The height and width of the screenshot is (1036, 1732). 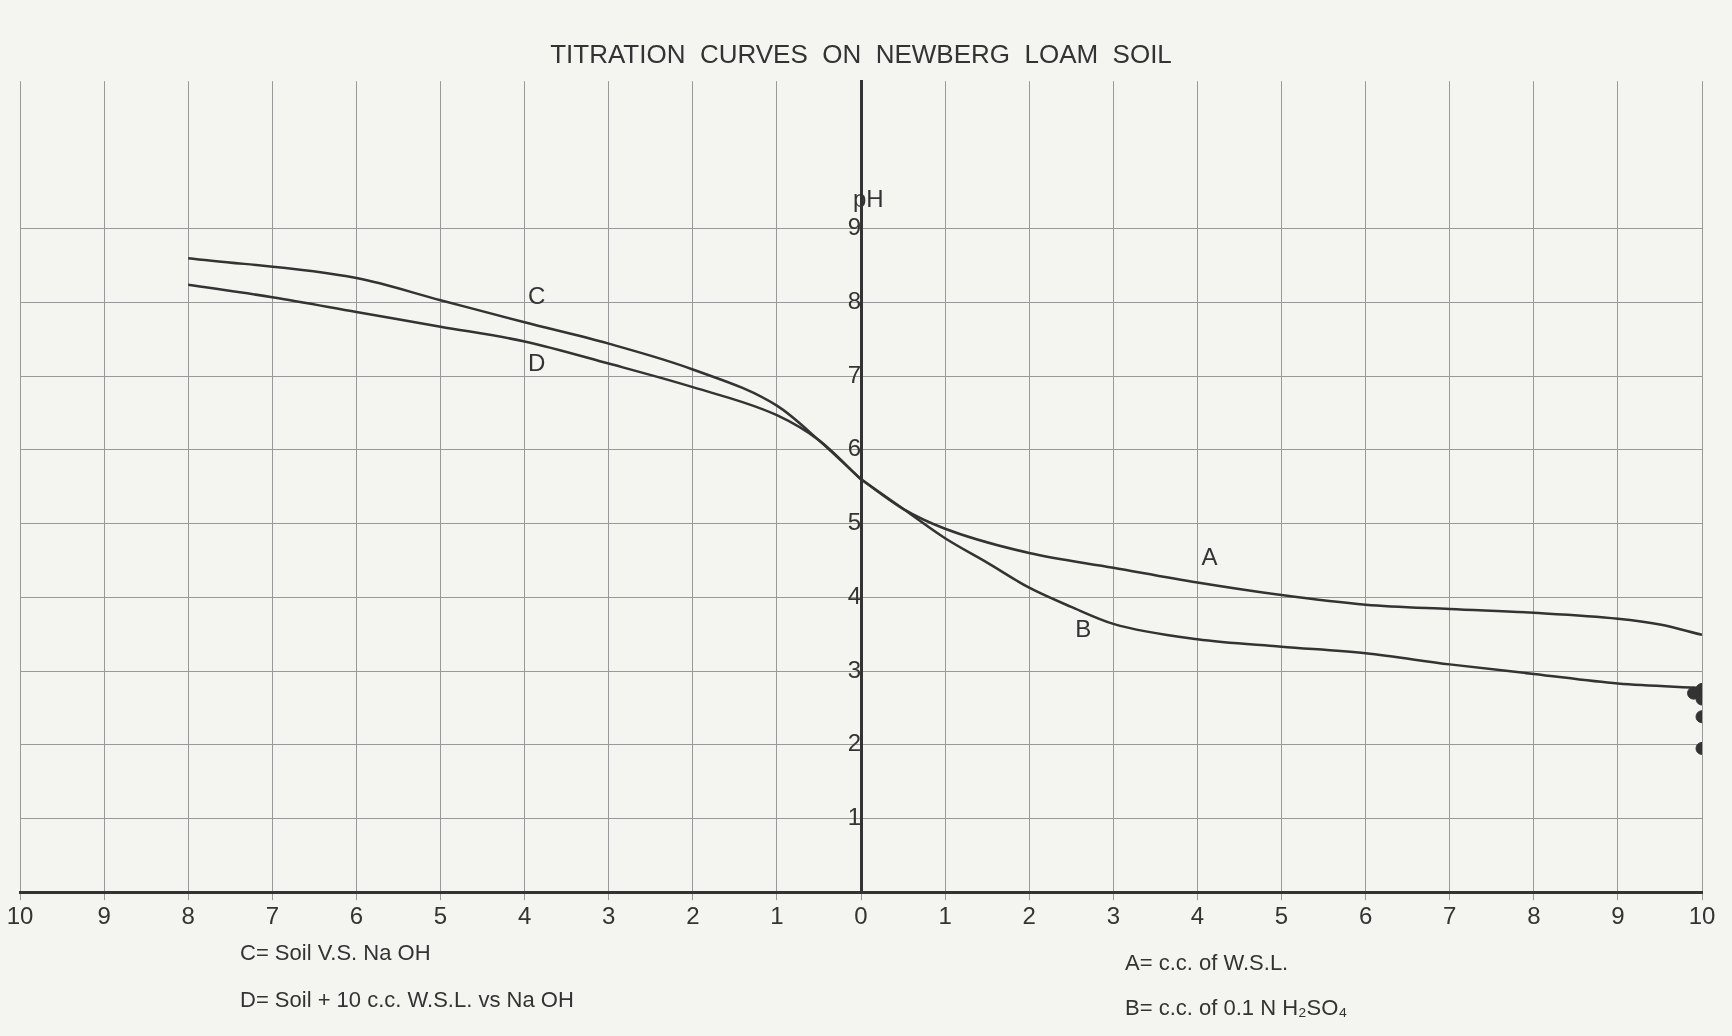 What do you see at coordinates (854, 374) in the screenshot?
I see `y-tick-label: 7` at bounding box center [854, 374].